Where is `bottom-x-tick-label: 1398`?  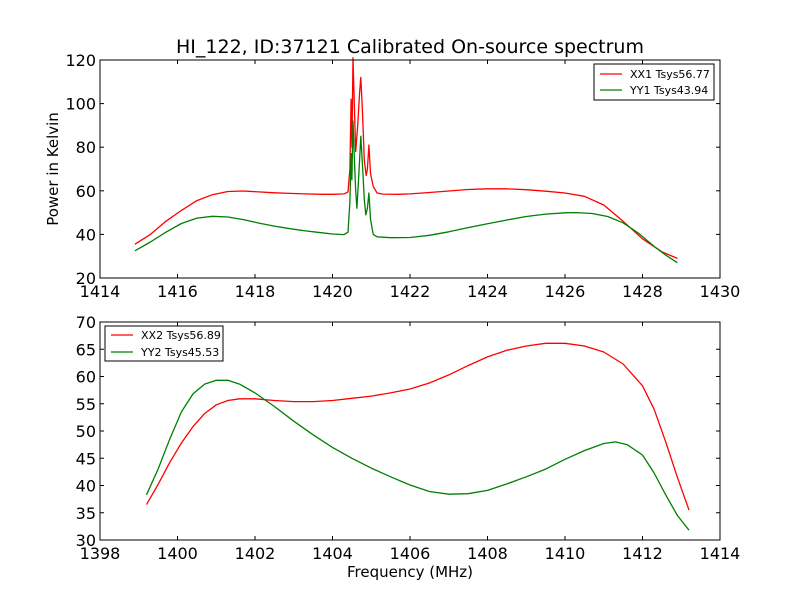 bottom-x-tick-label: 1398 is located at coordinates (100, 553).